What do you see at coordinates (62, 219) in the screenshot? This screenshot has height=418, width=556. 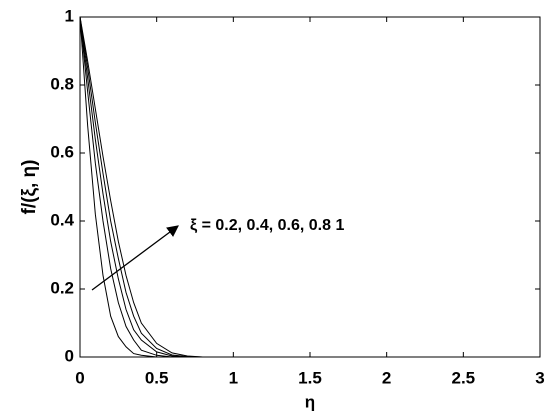 I see `y-tick-label: 0.4` at bounding box center [62, 219].